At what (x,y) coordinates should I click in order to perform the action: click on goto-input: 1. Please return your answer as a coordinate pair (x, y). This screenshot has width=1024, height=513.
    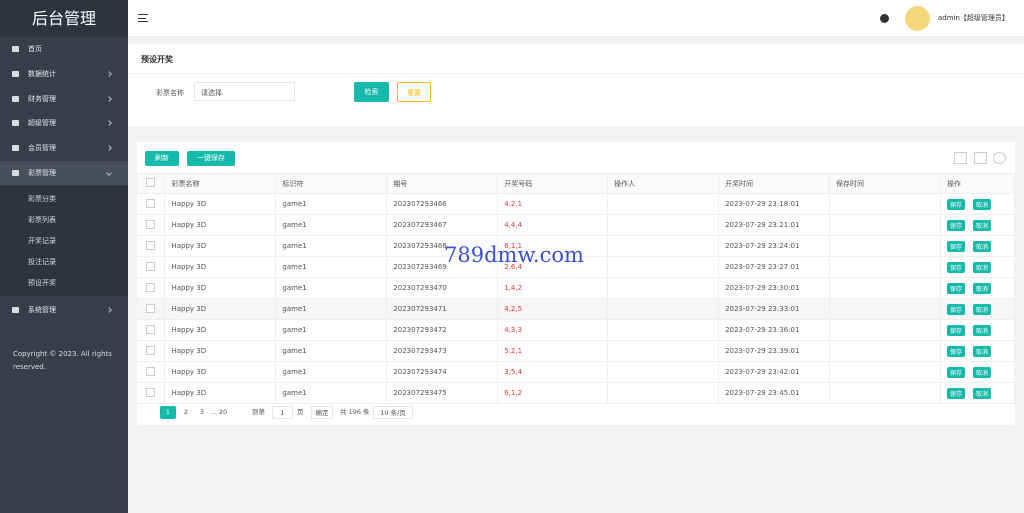
    Looking at the image, I should click on (282, 412).